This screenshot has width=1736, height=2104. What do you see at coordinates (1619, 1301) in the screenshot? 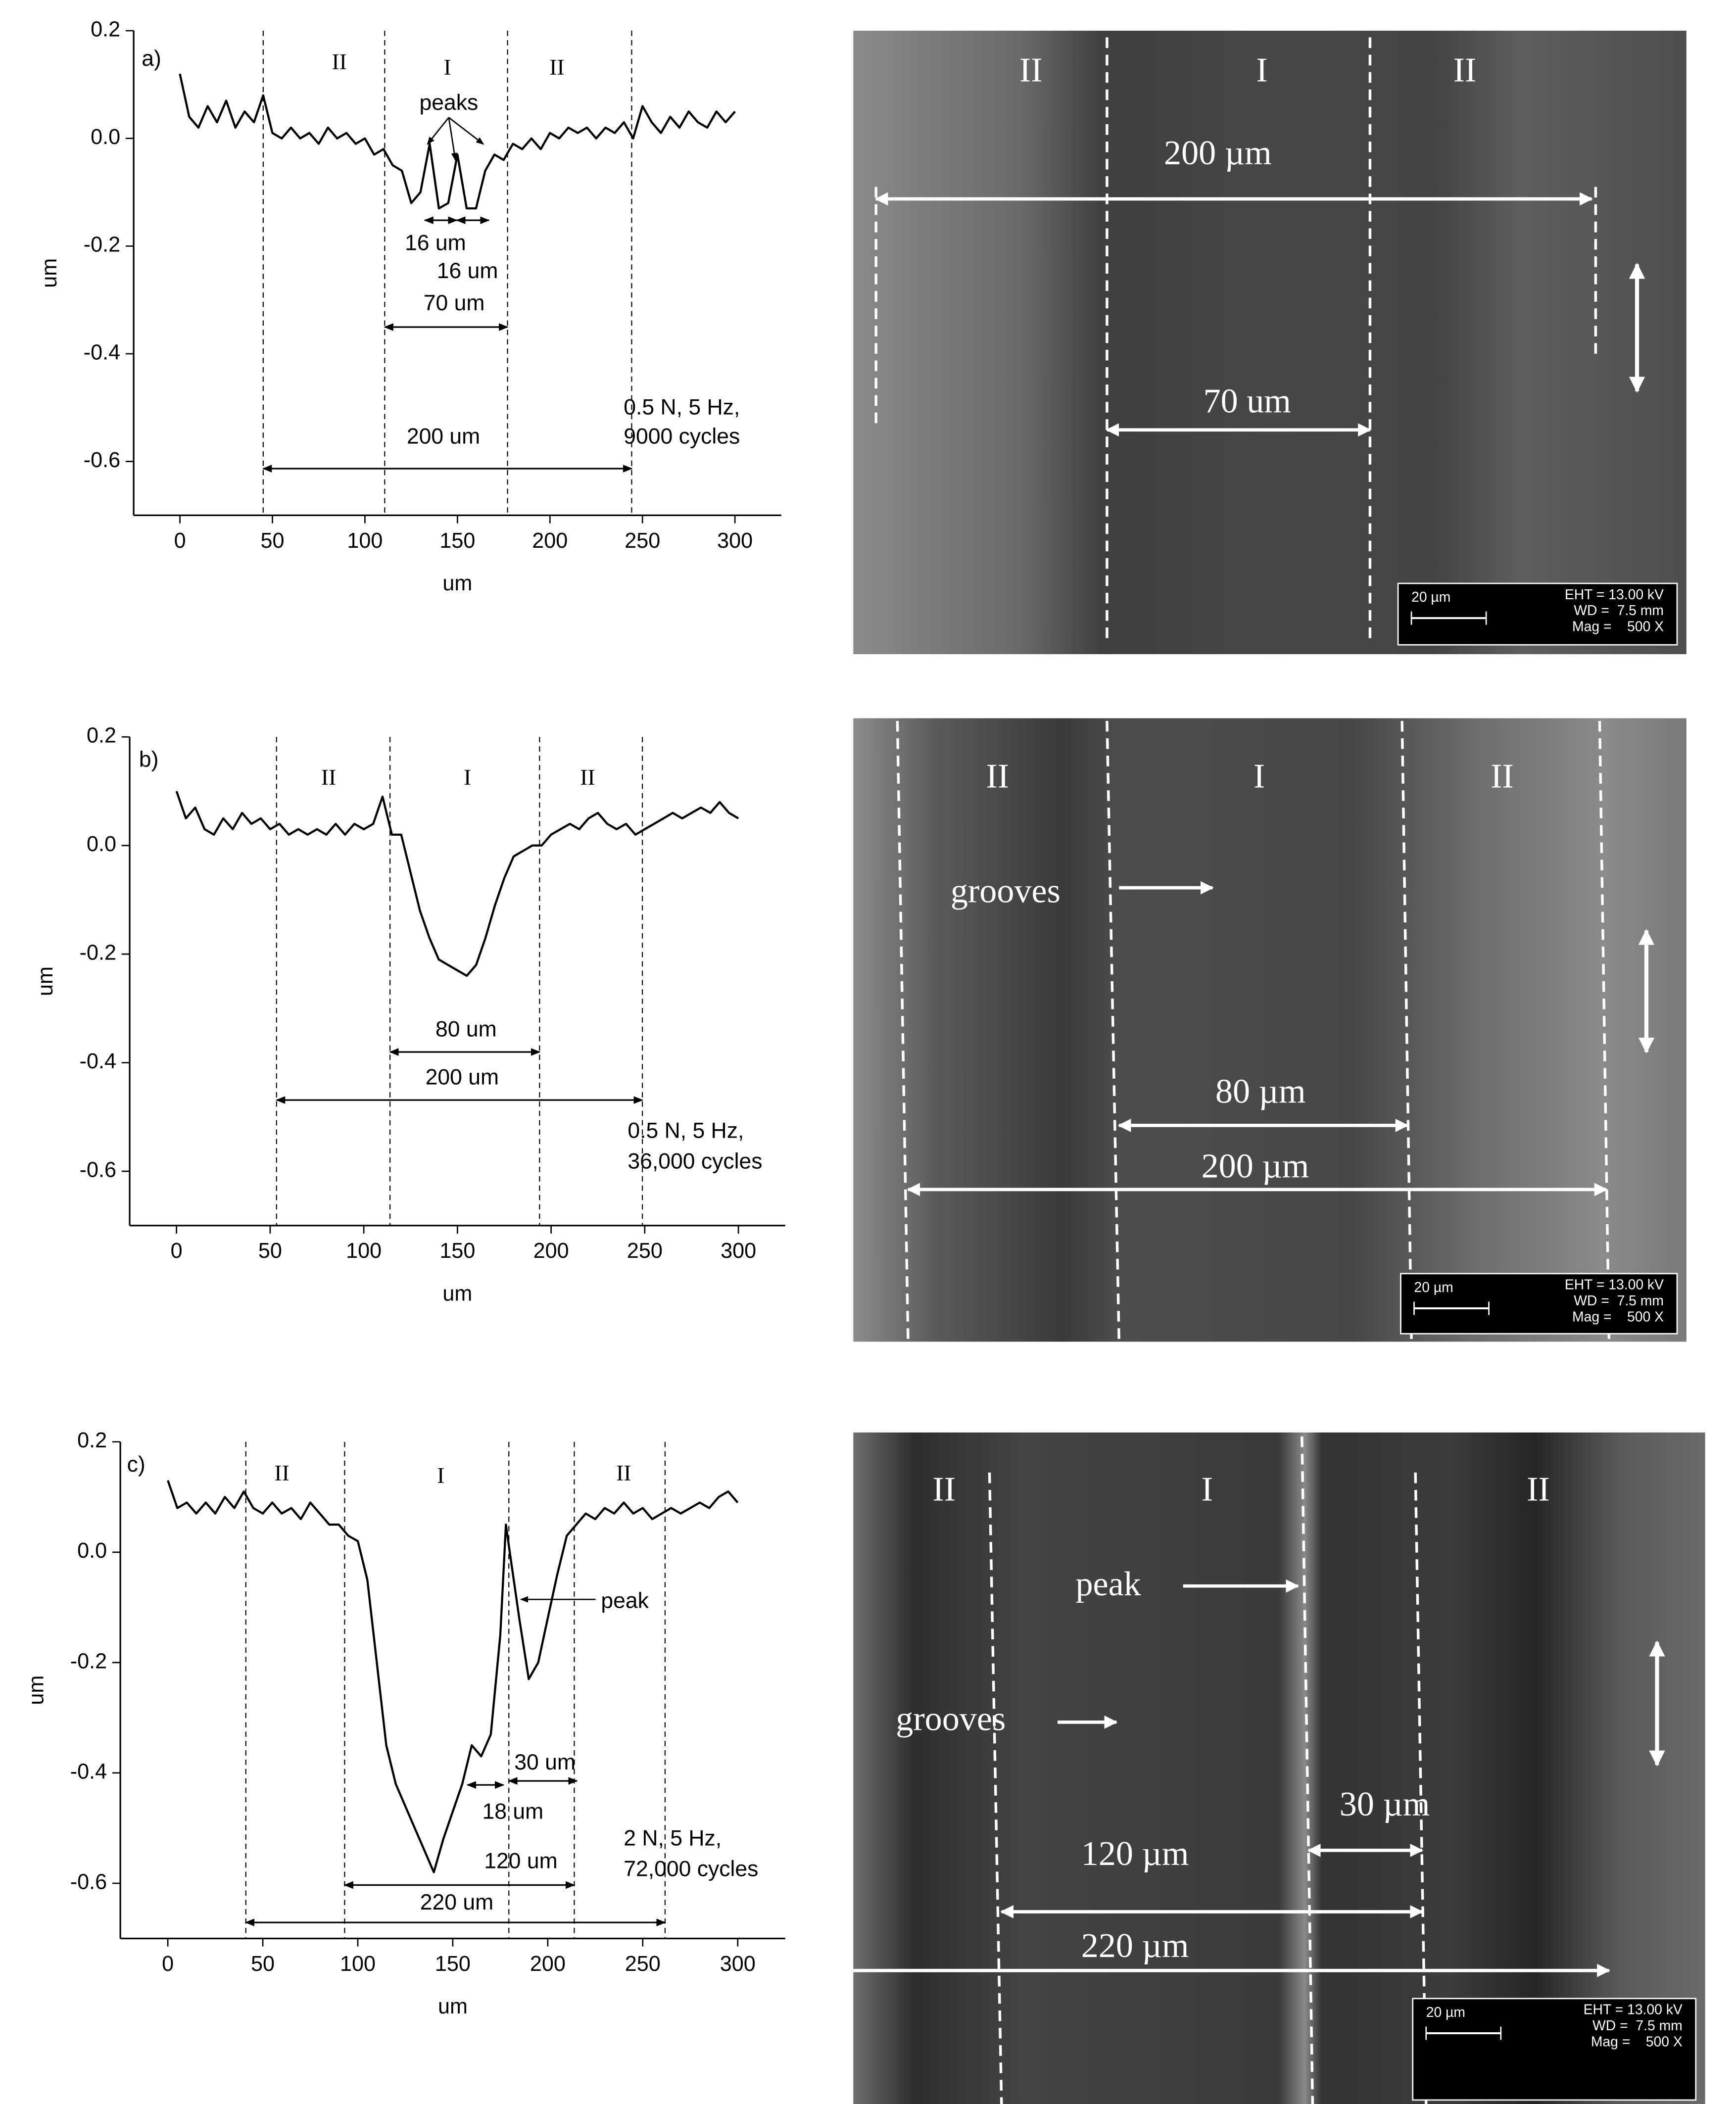
I see `info-text: WD = 7.5 mm` at bounding box center [1619, 1301].